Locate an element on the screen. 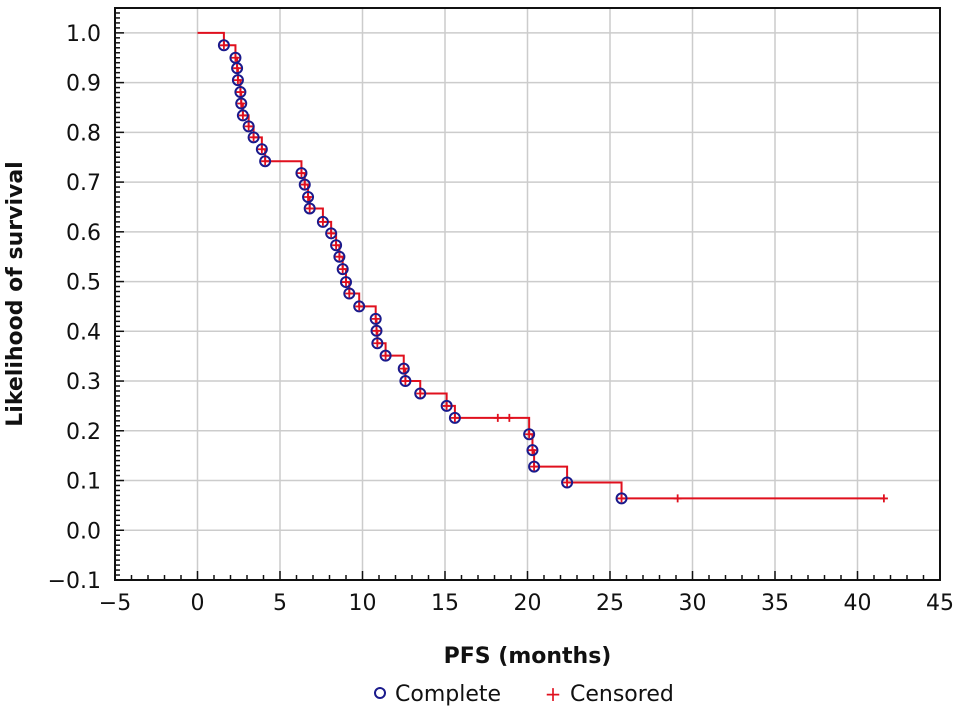 Image resolution: width=953 pixels, height=710 pixels. y-tick-label: 0.5 is located at coordinates (83, 283).